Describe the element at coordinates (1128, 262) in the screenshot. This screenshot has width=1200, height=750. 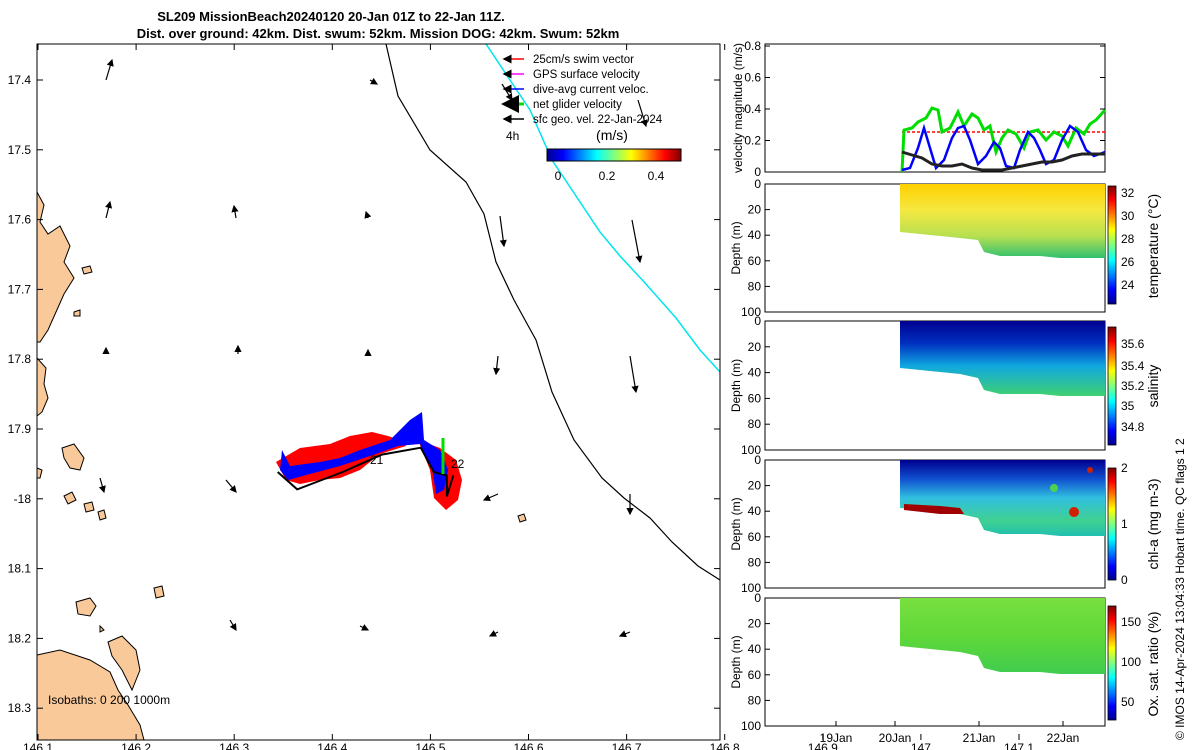
I see `svg-text: 26` at that location.